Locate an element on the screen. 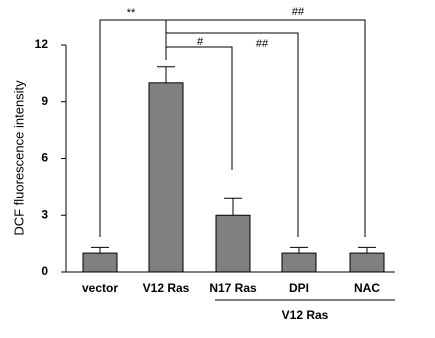 Image resolution: width=435 pixels, height=338 pixels. group-label: V12 Ras is located at coordinates (305, 315).